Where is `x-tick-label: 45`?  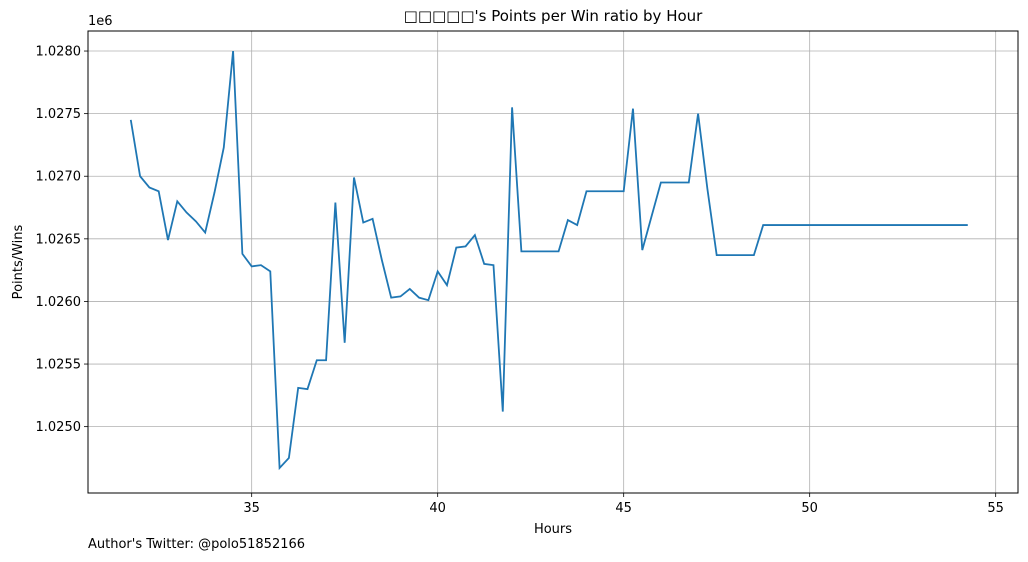
x-tick-label: 45 is located at coordinates (623, 508).